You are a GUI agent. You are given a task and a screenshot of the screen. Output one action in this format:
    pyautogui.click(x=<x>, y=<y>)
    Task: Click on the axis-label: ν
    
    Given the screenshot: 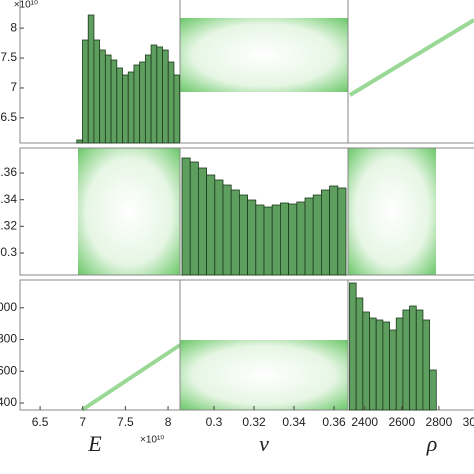 What is the action you would take?
    pyautogui.click(x=264, y=443)
    